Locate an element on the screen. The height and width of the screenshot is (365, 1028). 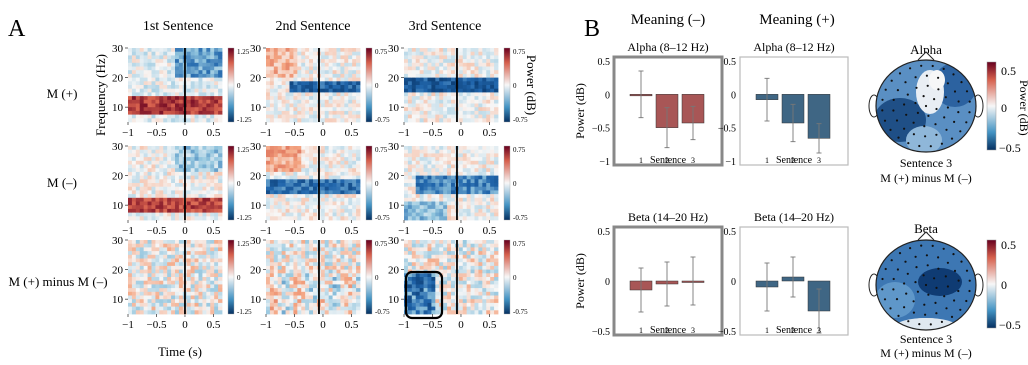
topo-title-alpha: Alpha is located at coordinates (926, 49).